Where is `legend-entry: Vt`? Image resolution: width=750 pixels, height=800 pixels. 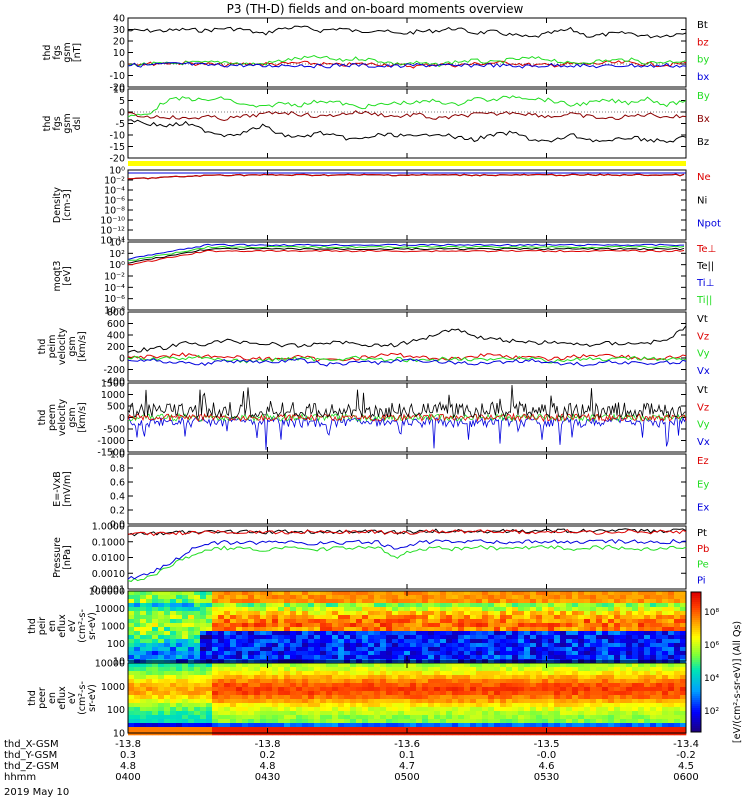
legend-entry: Vt is located at coordinates (702, 319).